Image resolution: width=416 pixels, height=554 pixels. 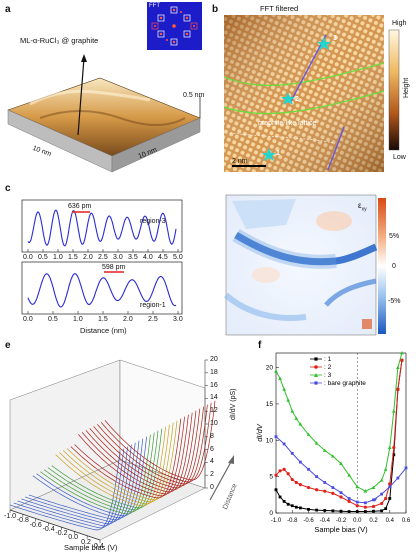 What do you see at coordinates (278, 153) in the screenshot?
I see `marker-1-label: 1` at bounding box center [278, 153].